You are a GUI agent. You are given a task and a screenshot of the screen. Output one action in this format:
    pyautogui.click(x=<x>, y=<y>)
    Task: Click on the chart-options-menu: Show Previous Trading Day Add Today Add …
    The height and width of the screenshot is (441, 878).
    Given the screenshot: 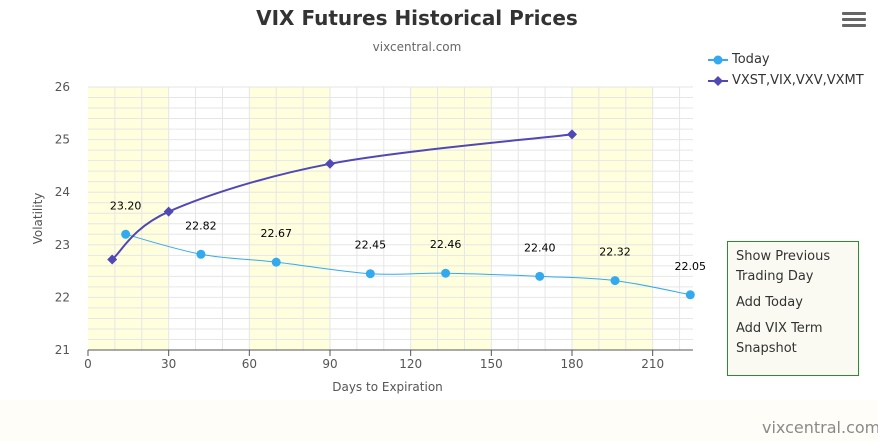 What is the action you would take?
    pyautogui.click(x=793, y=308)
    